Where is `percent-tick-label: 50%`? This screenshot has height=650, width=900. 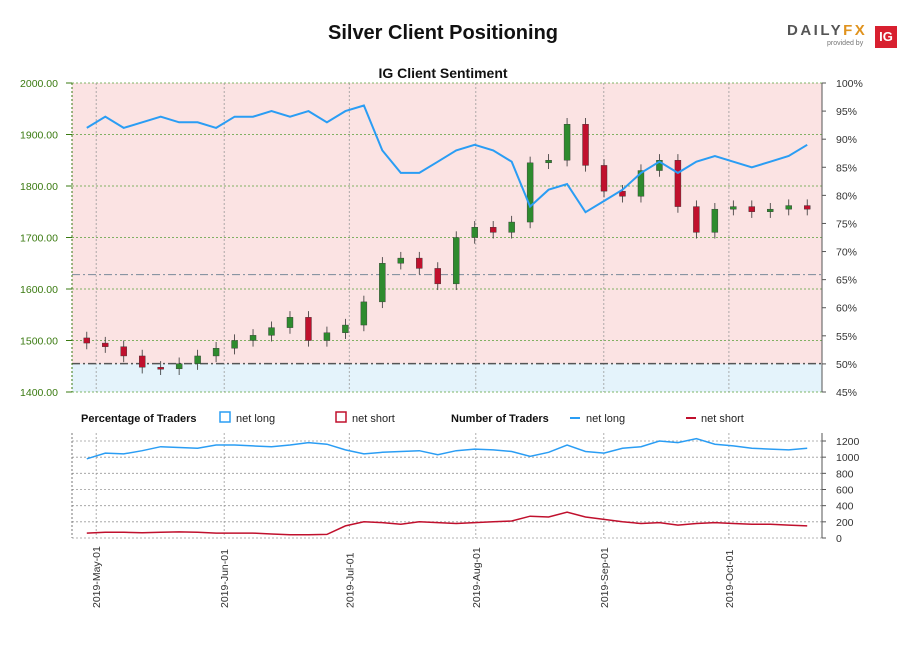
percent-tick-label: 50% is located at coordinates (846, 365).